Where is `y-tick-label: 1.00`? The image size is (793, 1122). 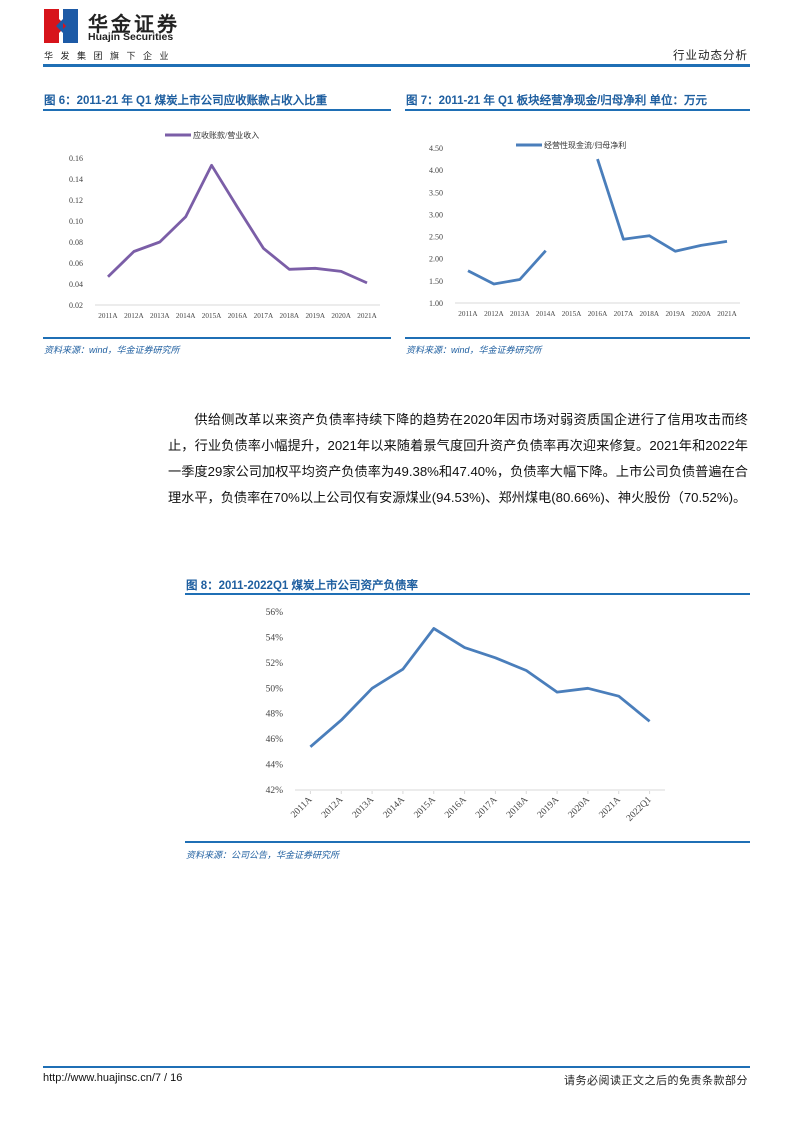
y-tick-label: 1.00 is located at coordinates (436, 303).